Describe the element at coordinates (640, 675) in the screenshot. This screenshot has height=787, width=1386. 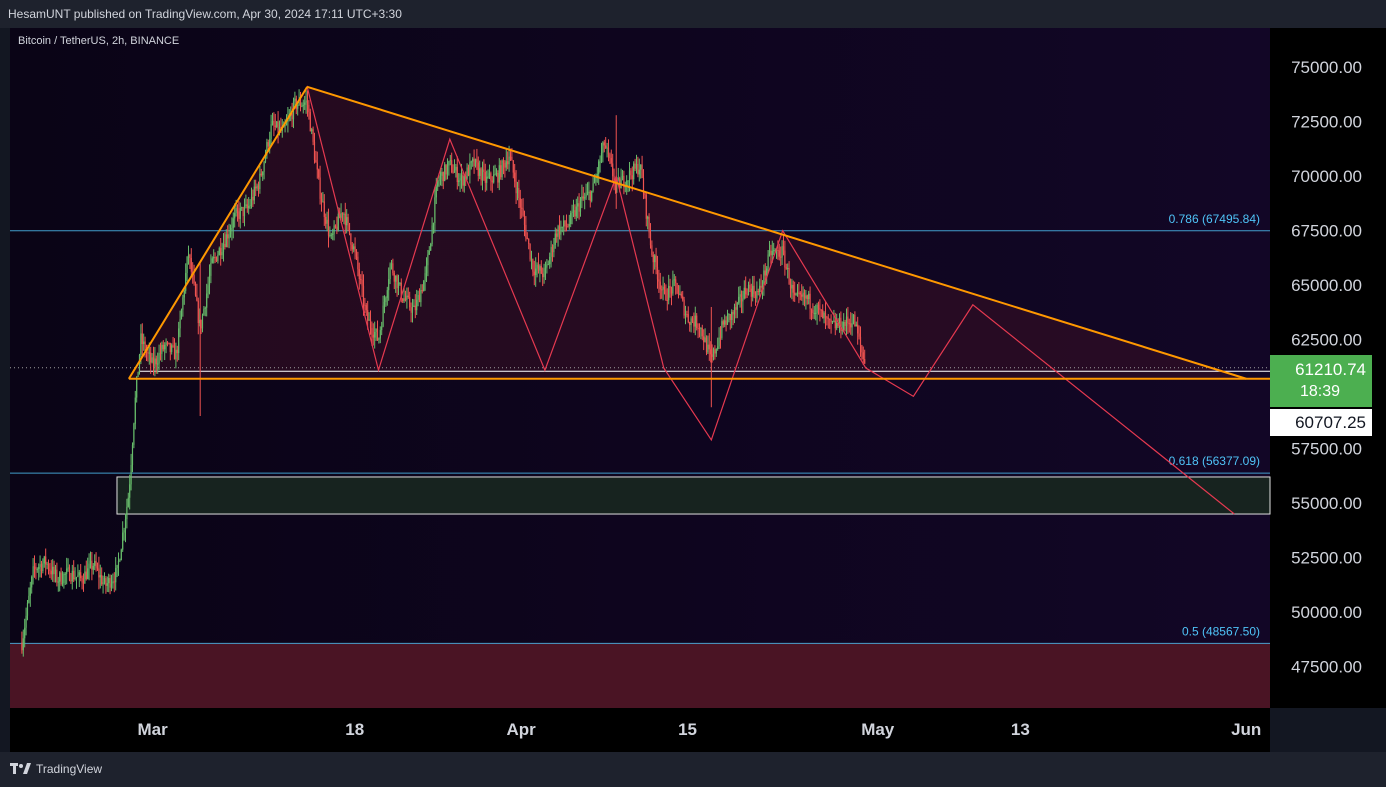
I see `lower-zone` at that location.